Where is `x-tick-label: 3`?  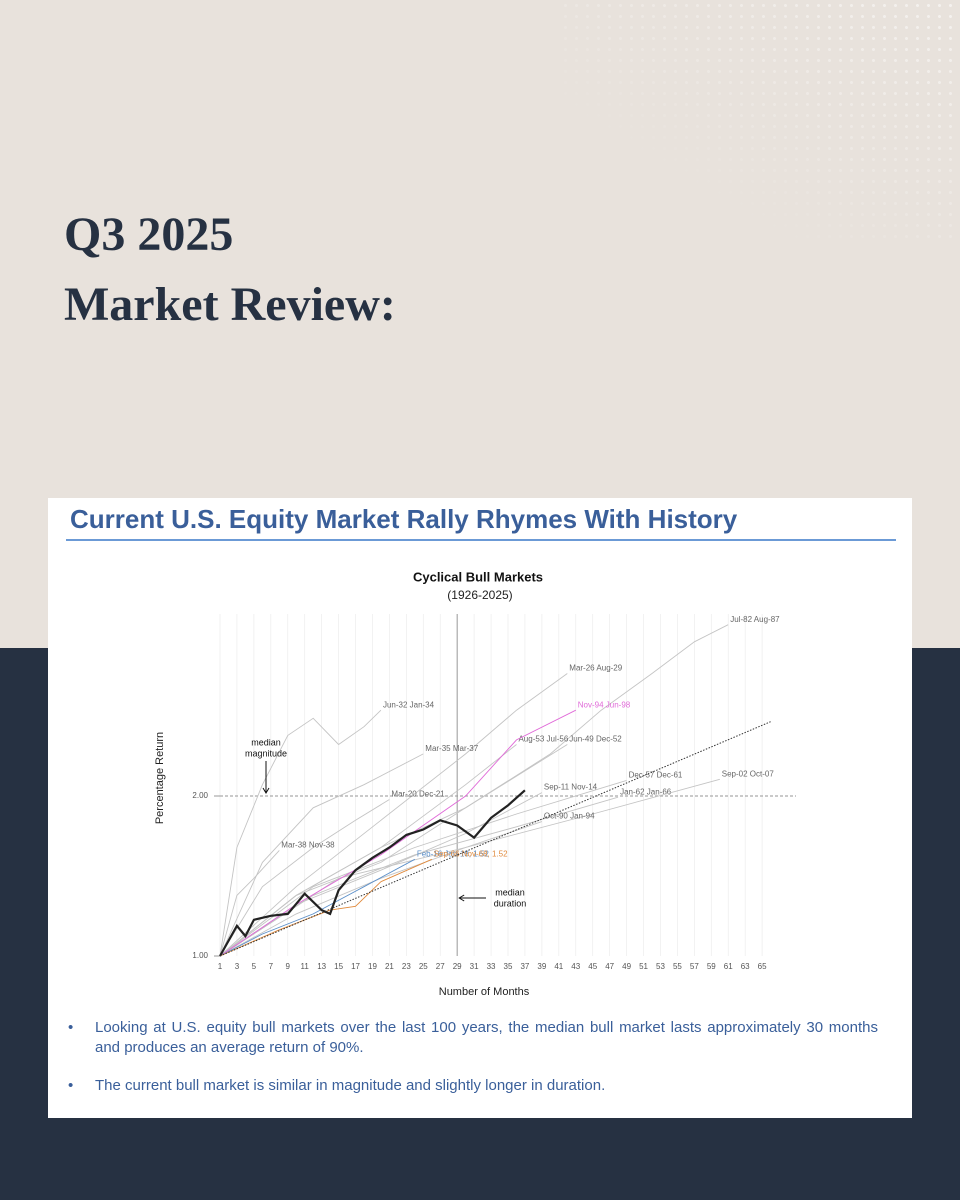 x-tick-label: 3 is located at coordinates (237, 966).